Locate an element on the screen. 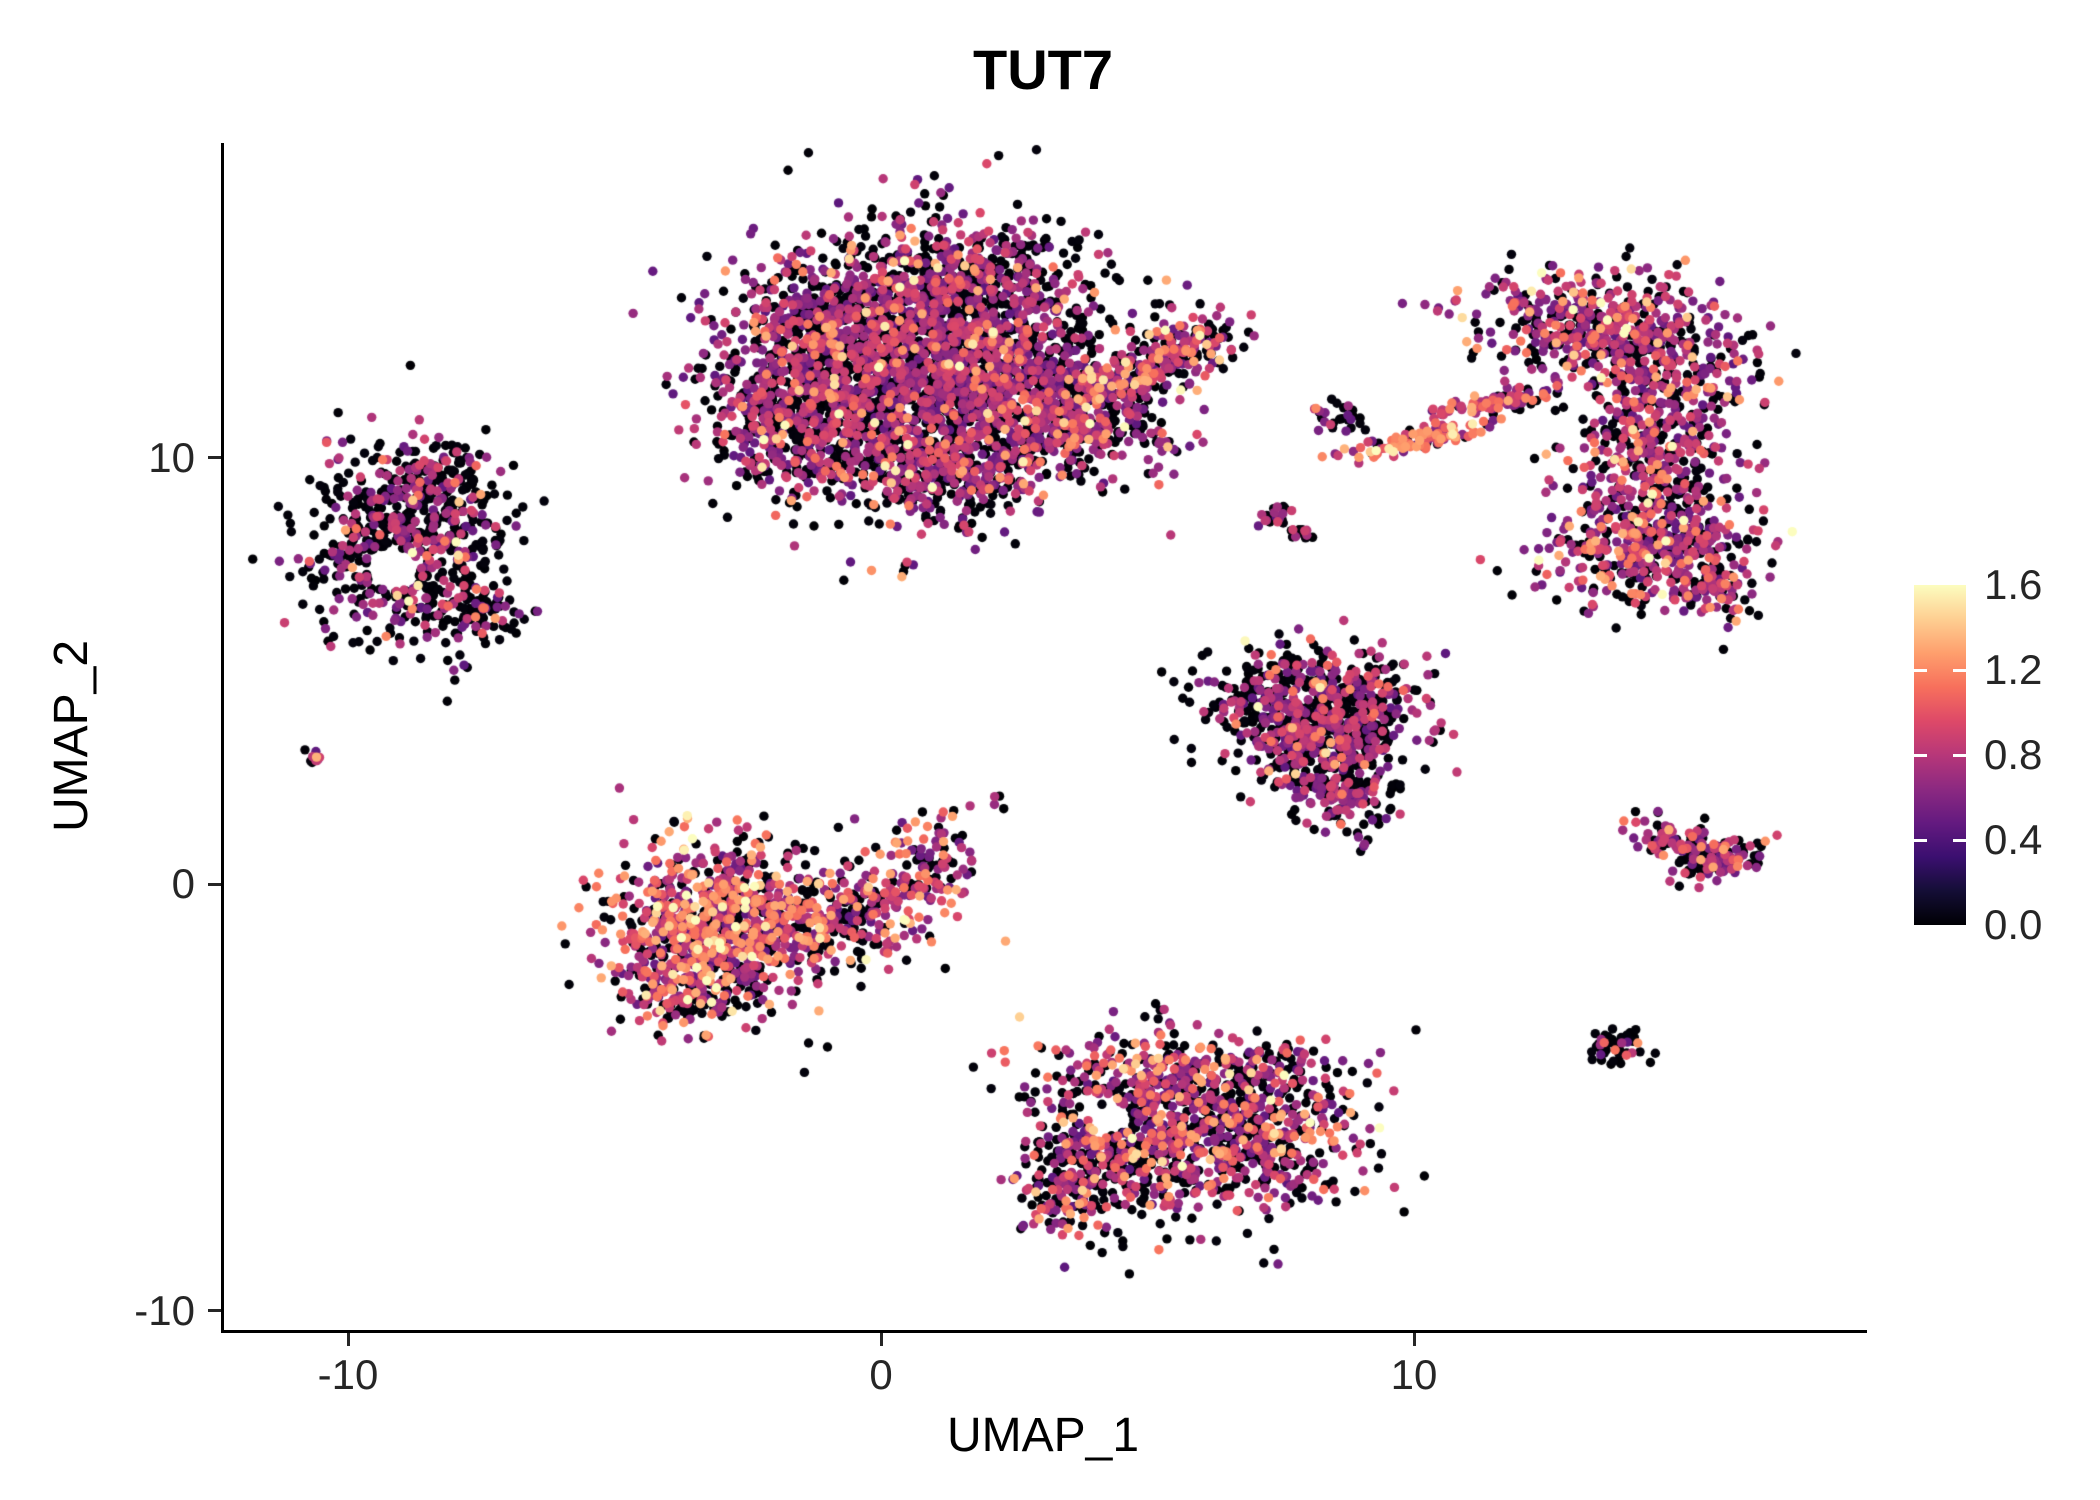  y-axis-line is located at coordinates (222, 738).